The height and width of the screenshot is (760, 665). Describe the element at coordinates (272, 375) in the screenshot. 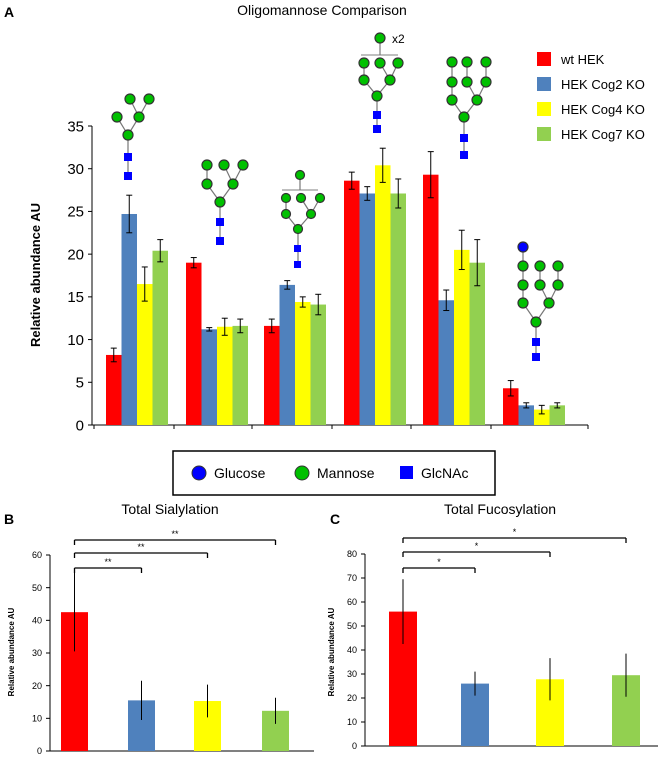

I see `bar-wt-man7` at that location.